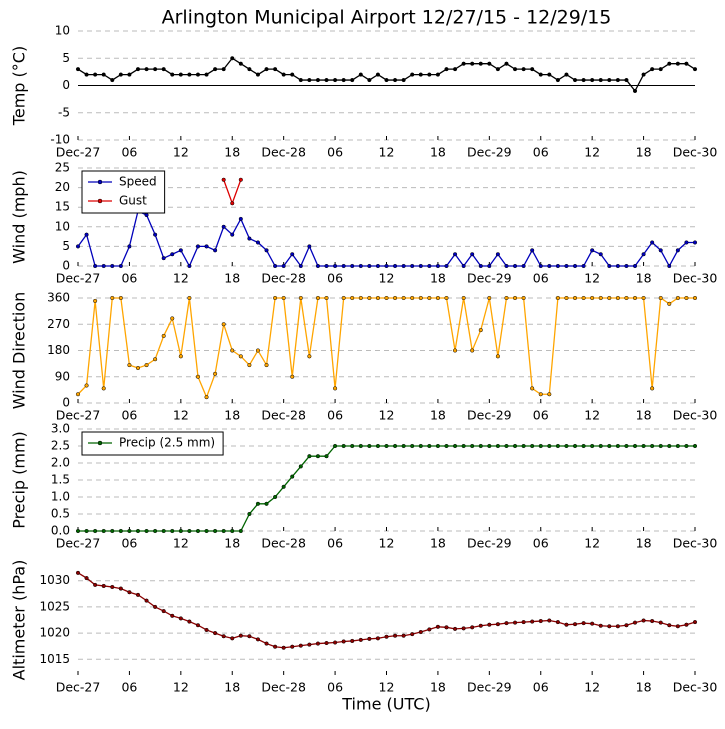  What do you see at coordinates (60, 463) in the screenshot?
I see `y-tick-label: 2.0` at bounding box center [60, 463].